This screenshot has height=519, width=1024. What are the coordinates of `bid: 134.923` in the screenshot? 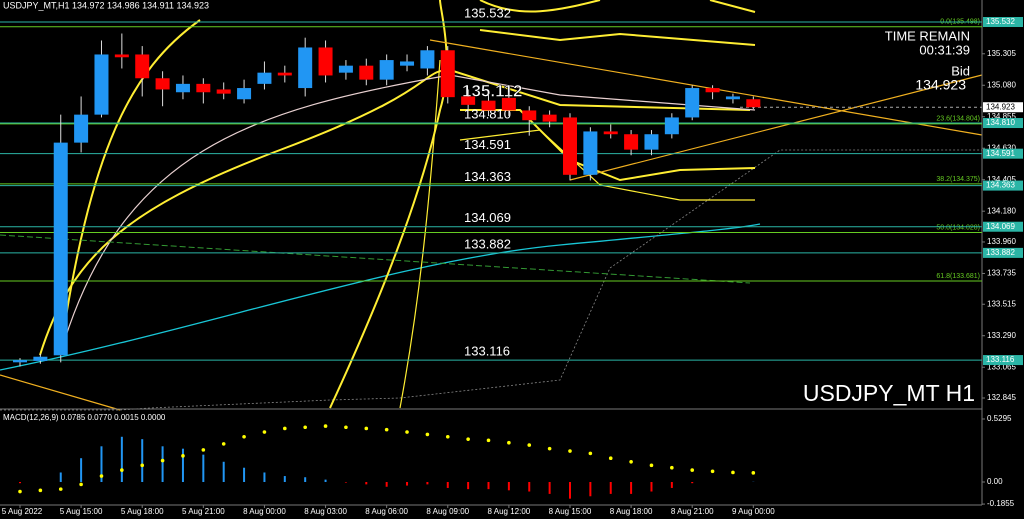 It's located at (940, 85).